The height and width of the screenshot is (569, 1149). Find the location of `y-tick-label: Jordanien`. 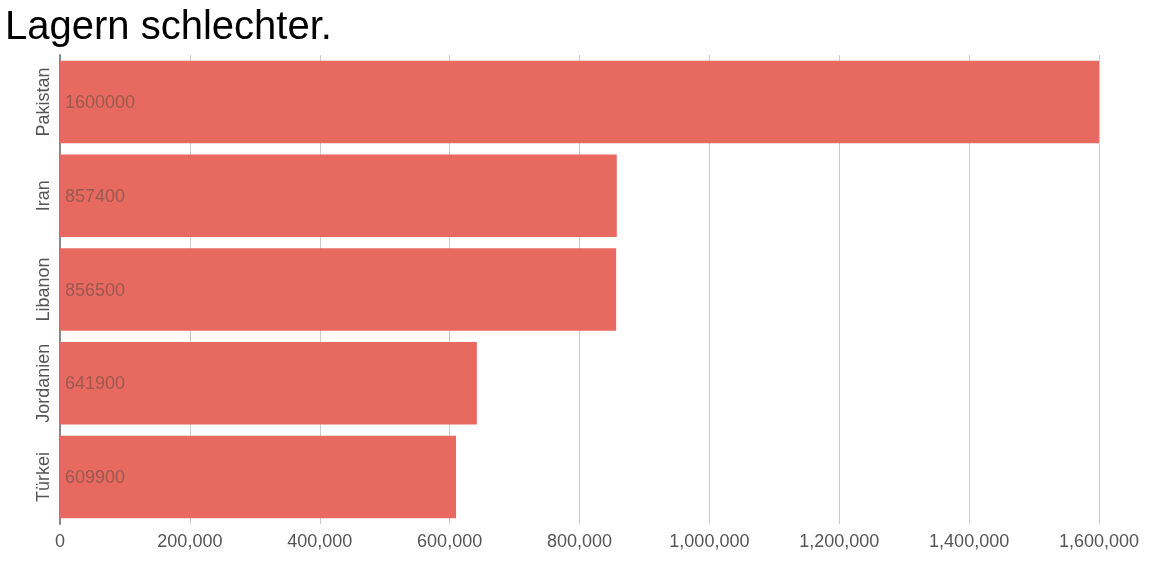

y-tick-label: Jordanien is located at coordinates (43, 383).